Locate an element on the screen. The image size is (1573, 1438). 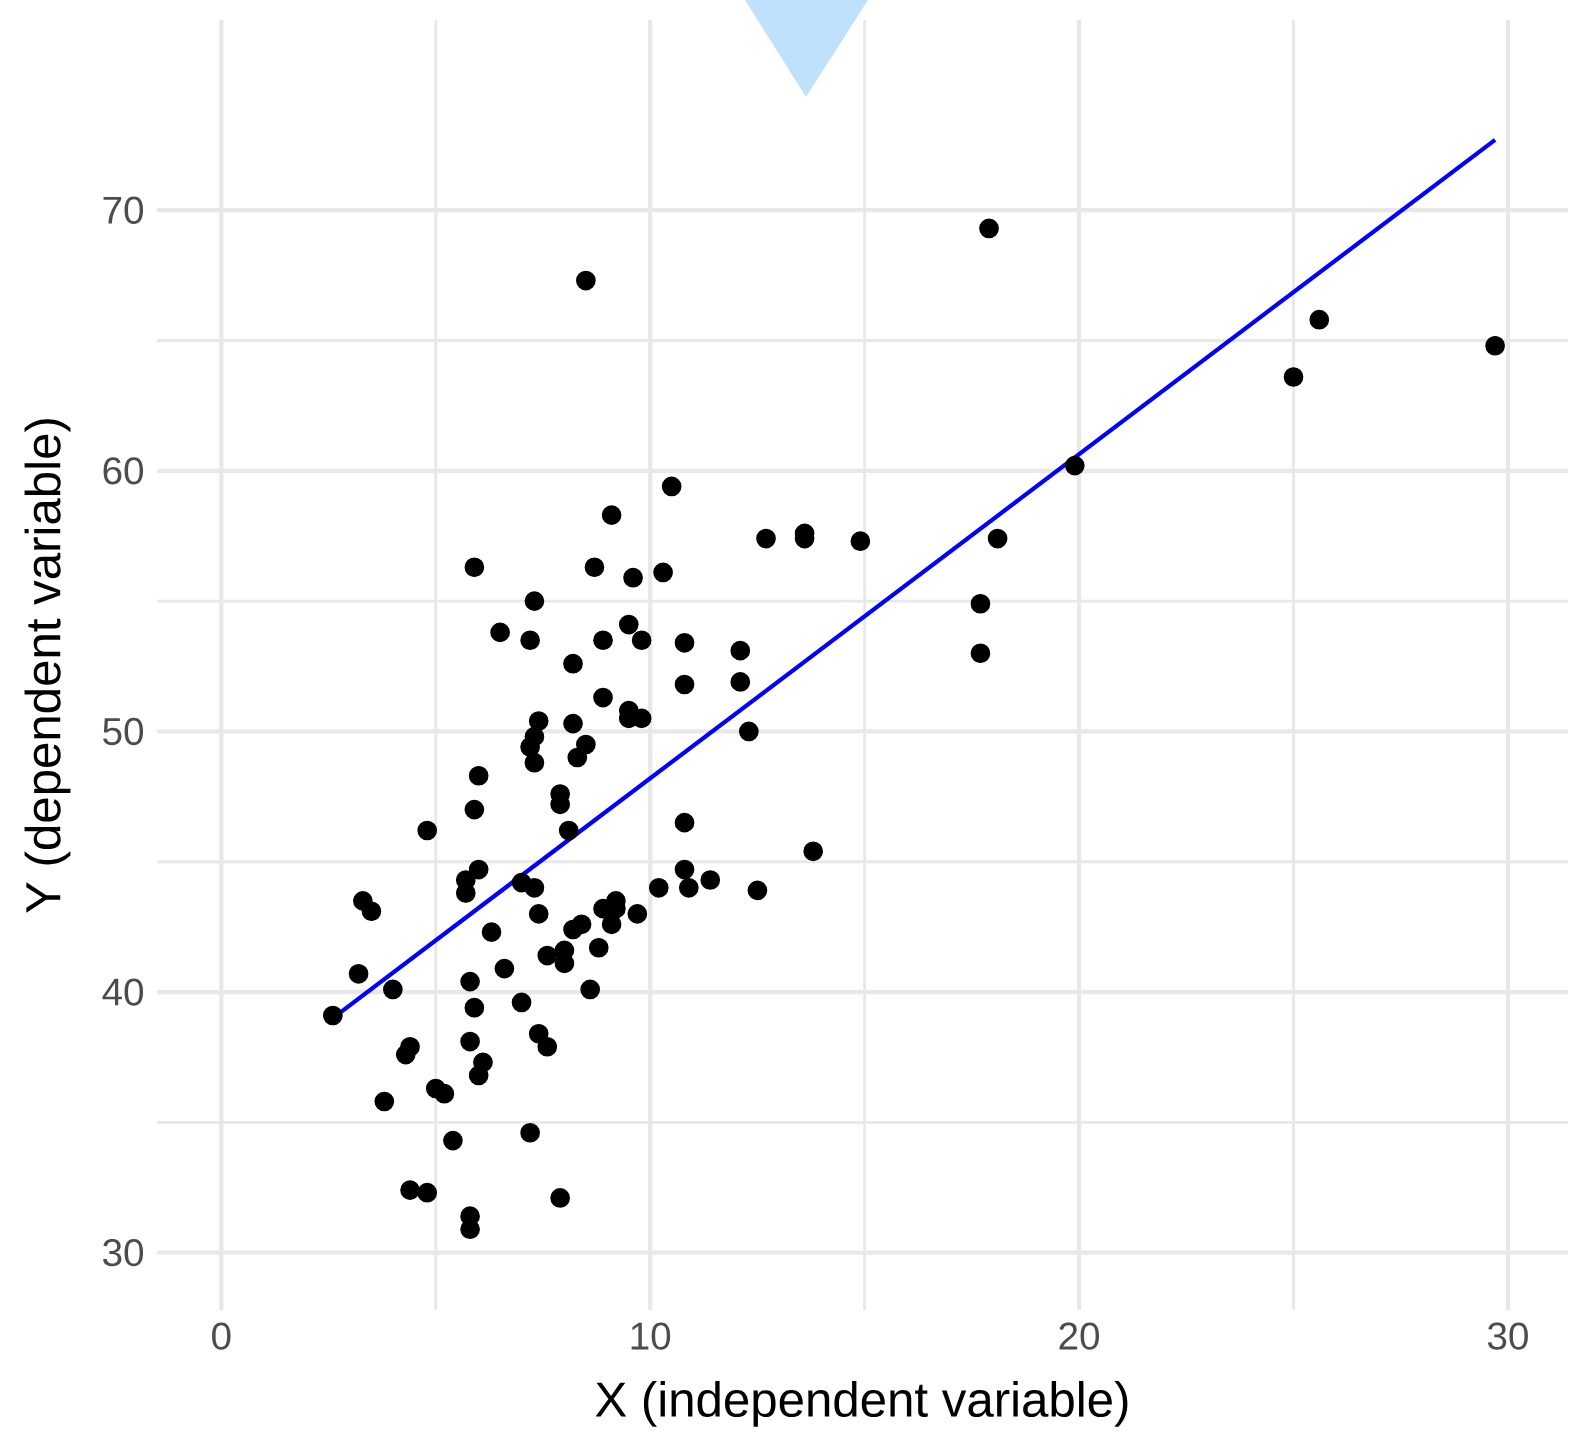
x-tick-label: 0 is located at coordinates (221, 1336).